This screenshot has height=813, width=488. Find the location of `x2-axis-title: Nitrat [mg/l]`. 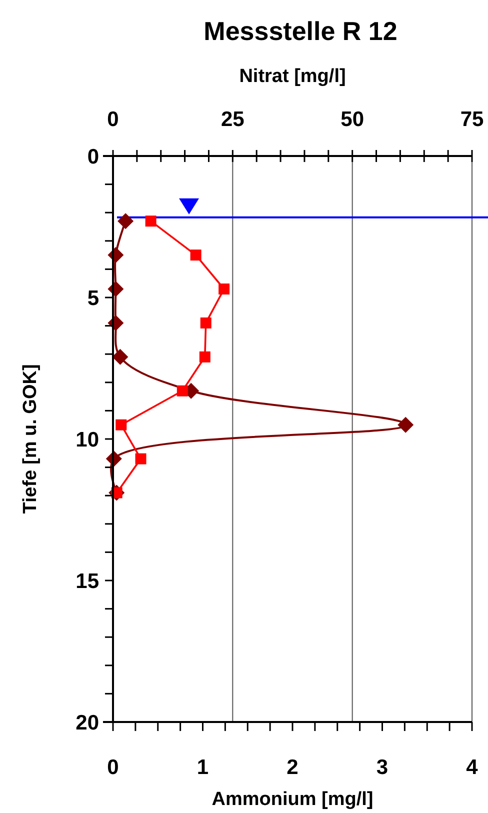

x2-axis-title: Nitrat [mg/l] is located at coordinates (292, 76).